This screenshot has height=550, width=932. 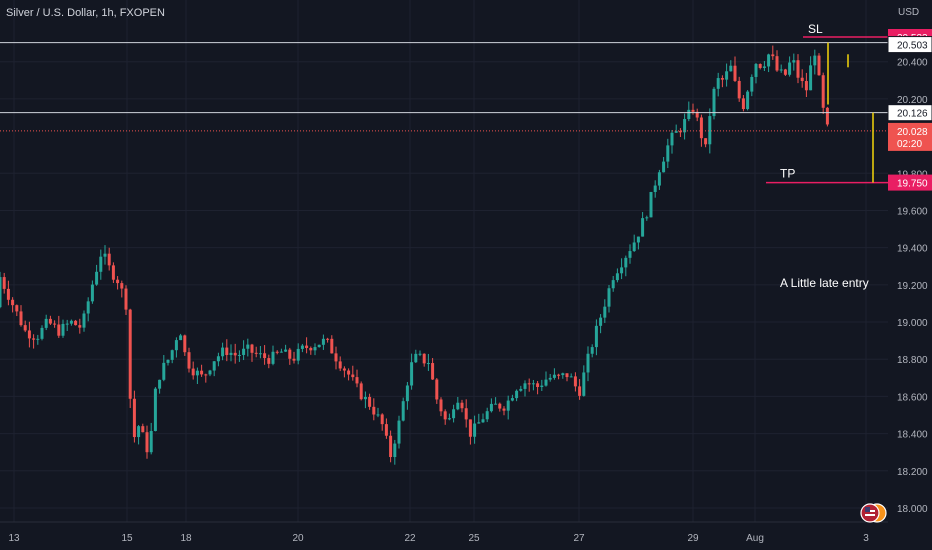 What do you see at coordinates (127, 538) in the screenshot?
I see `time-tick-label: 15` at bounding box center [127, 538].